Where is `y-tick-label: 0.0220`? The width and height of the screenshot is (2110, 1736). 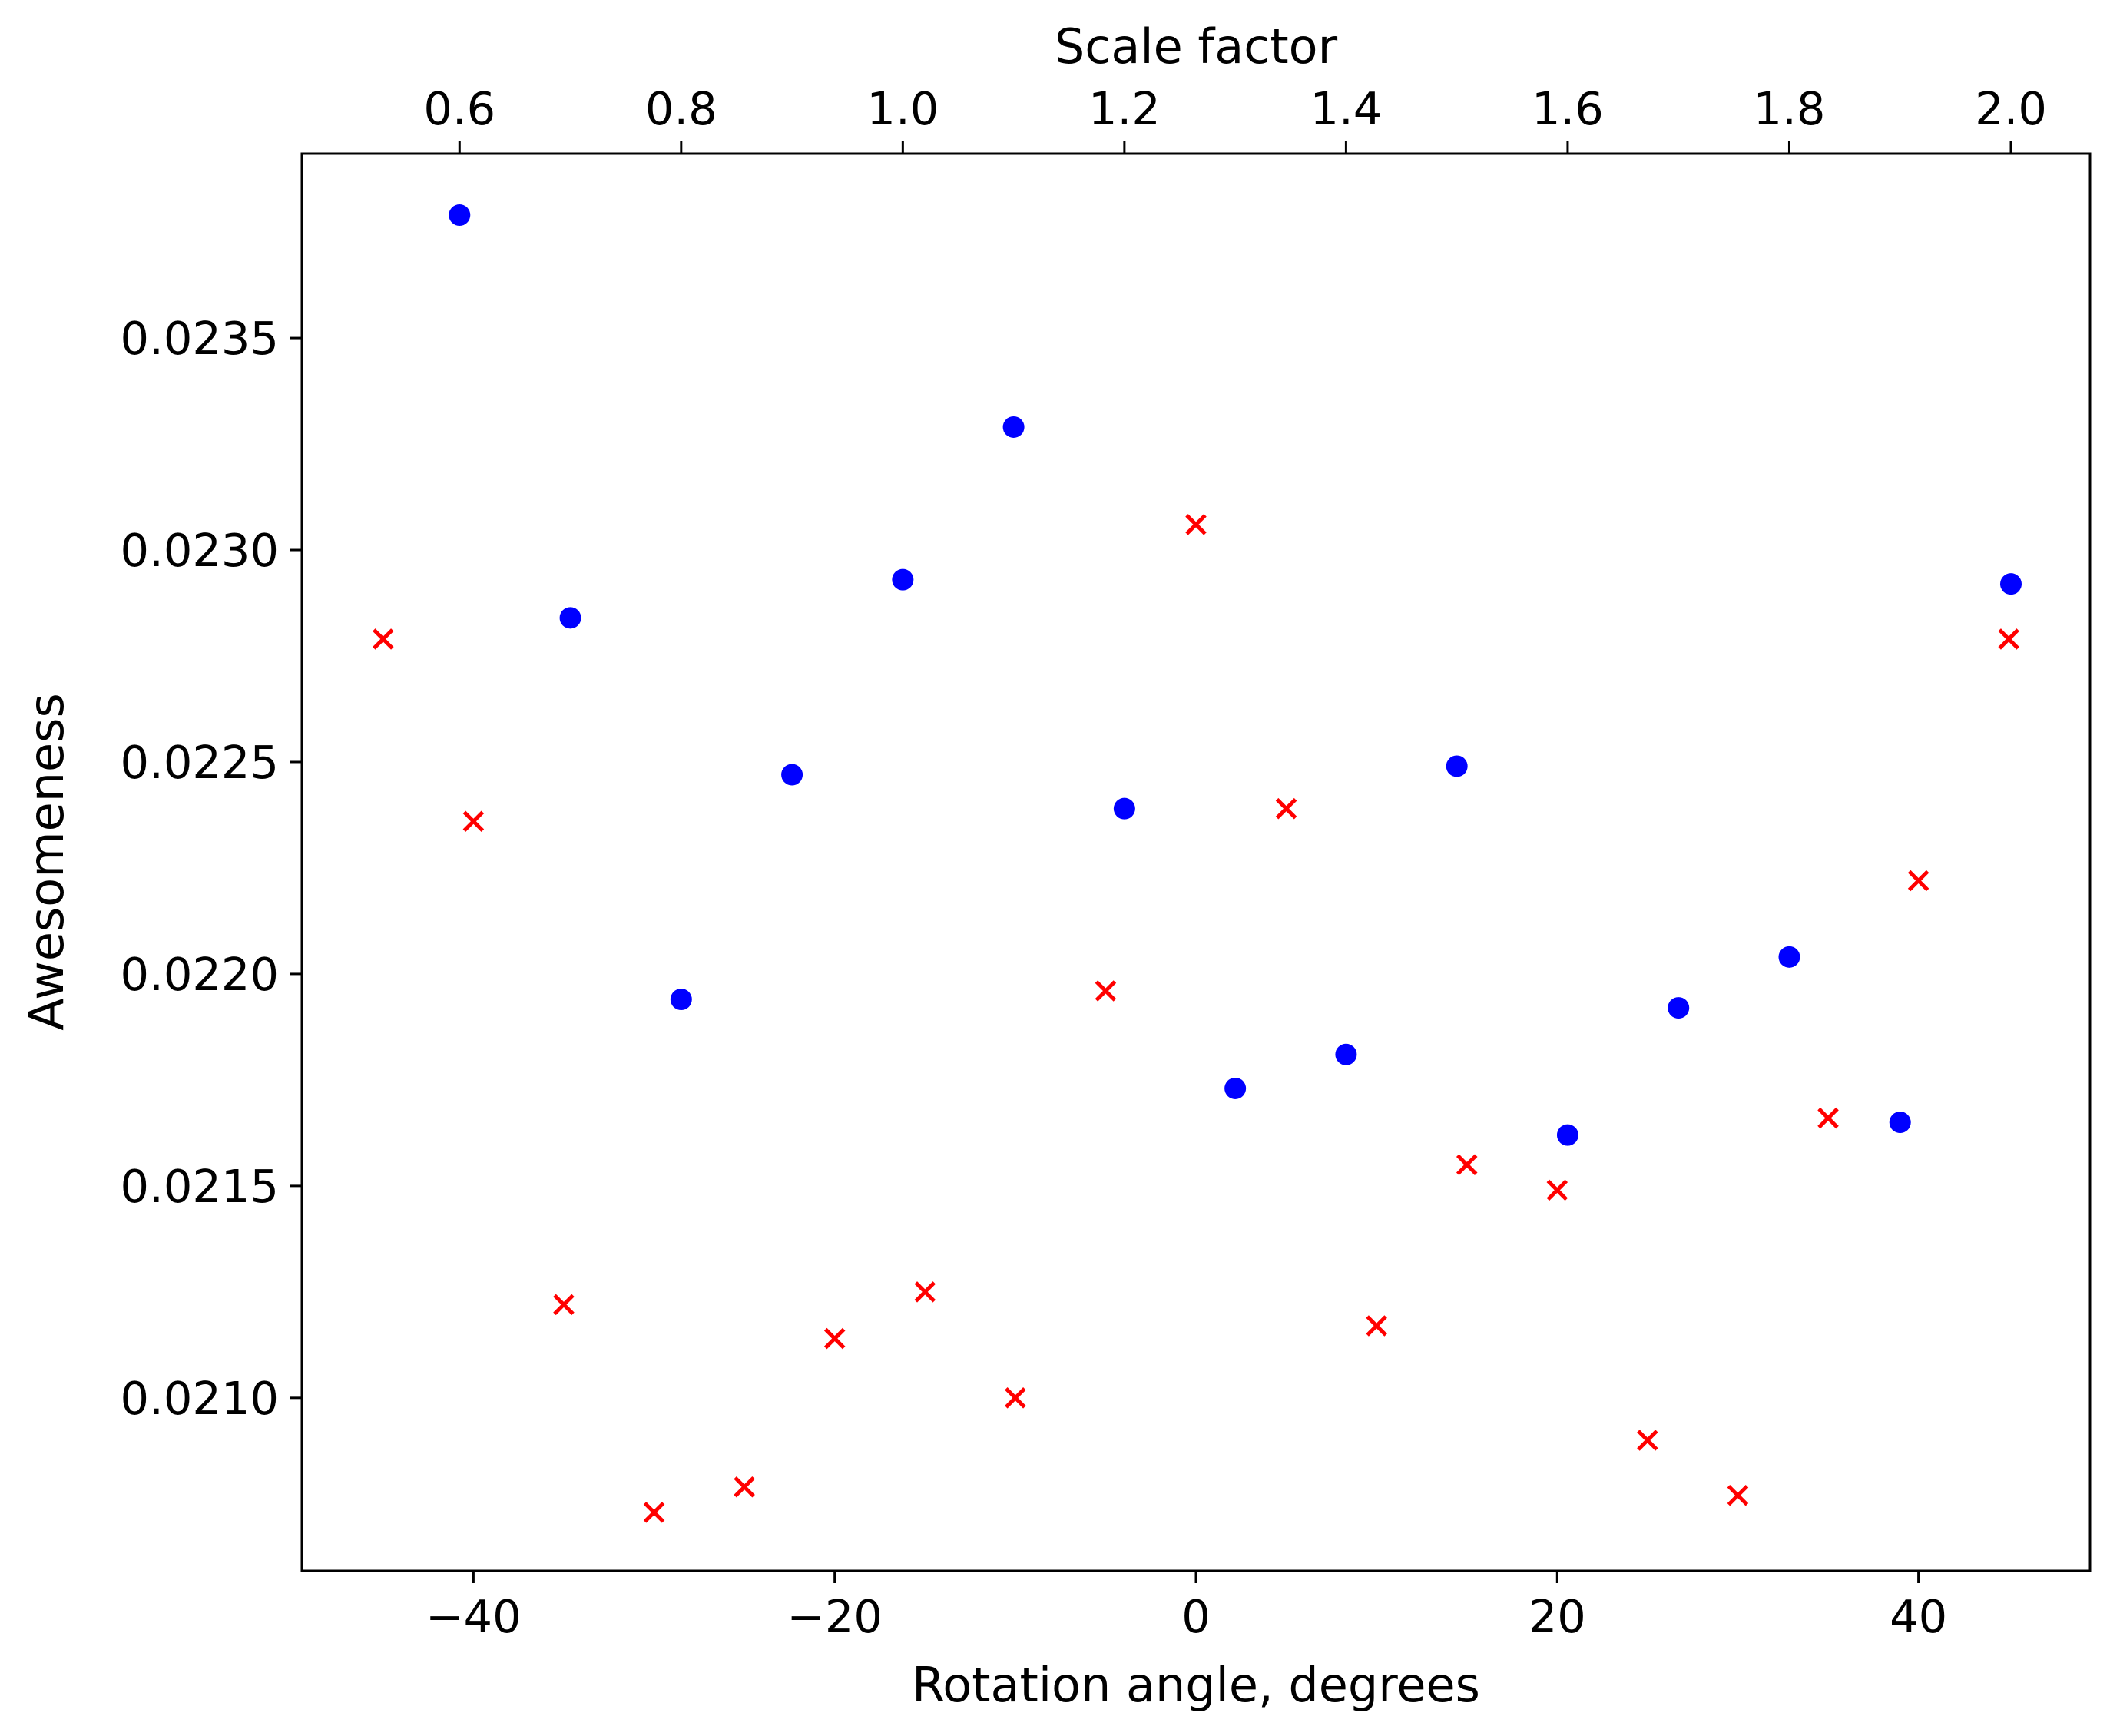 y-tick-label: 0.0220 is located at coordinates (200, 975).